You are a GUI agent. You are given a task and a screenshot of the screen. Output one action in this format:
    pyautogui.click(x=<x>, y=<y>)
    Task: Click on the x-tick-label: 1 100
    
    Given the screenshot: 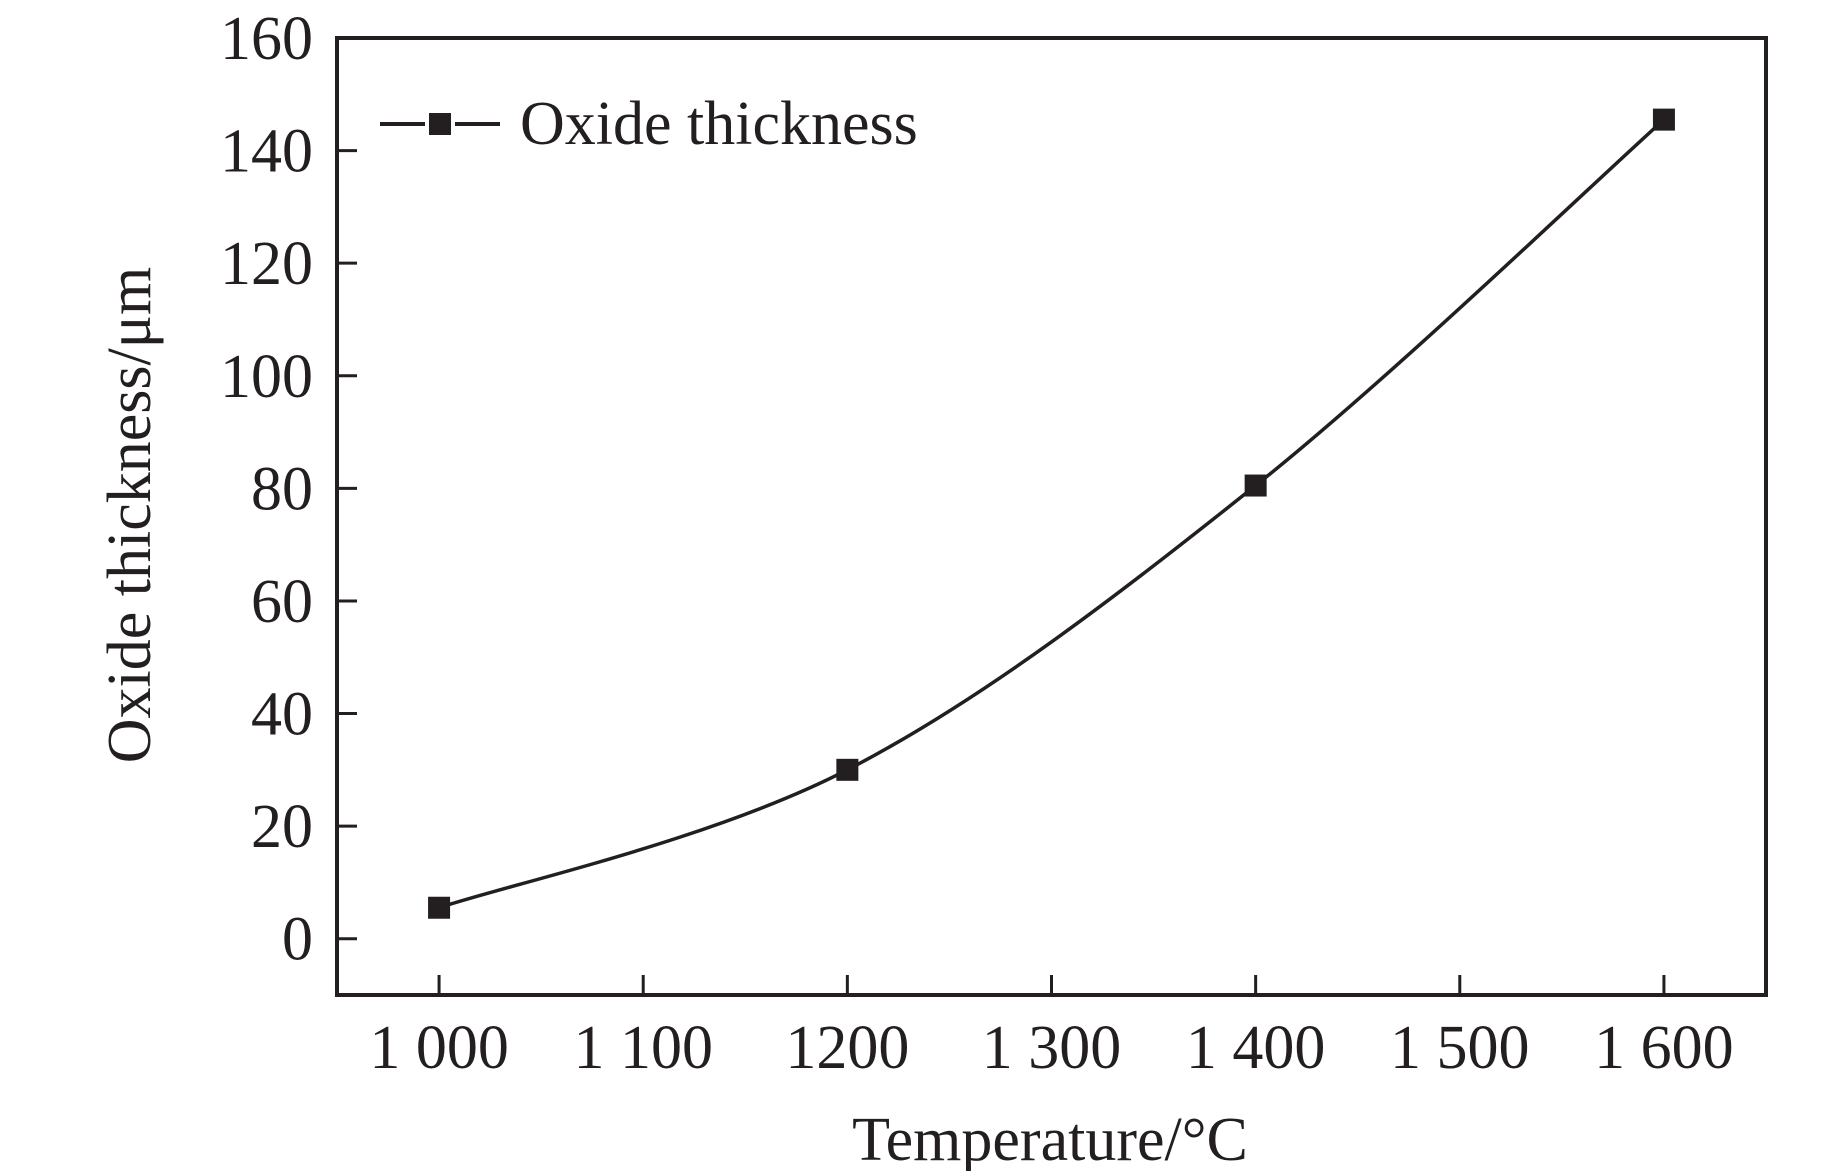 What is the action you would take?
    pyautogui.click(x=643, y=1048)
    